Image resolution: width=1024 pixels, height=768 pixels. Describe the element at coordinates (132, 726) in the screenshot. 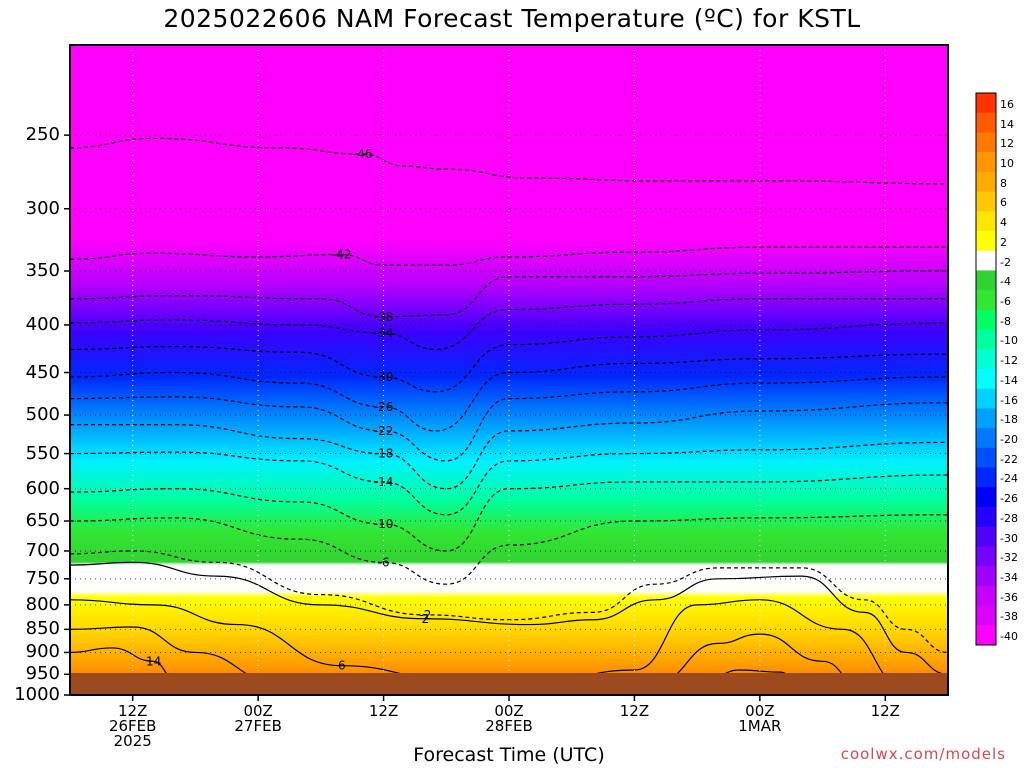

I see `x-tick-label: 12Z 26FEB 2025` at that location.